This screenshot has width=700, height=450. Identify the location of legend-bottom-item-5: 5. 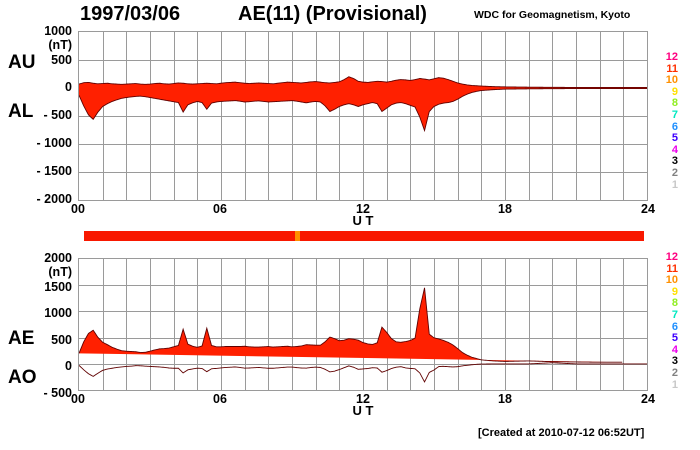
(674, 338).